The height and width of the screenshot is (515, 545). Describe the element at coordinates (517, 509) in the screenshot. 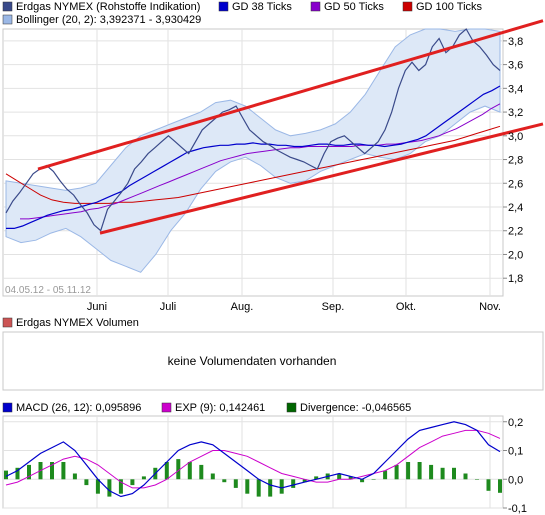

I see `macd-y-tick-label: -0,1` at that location.